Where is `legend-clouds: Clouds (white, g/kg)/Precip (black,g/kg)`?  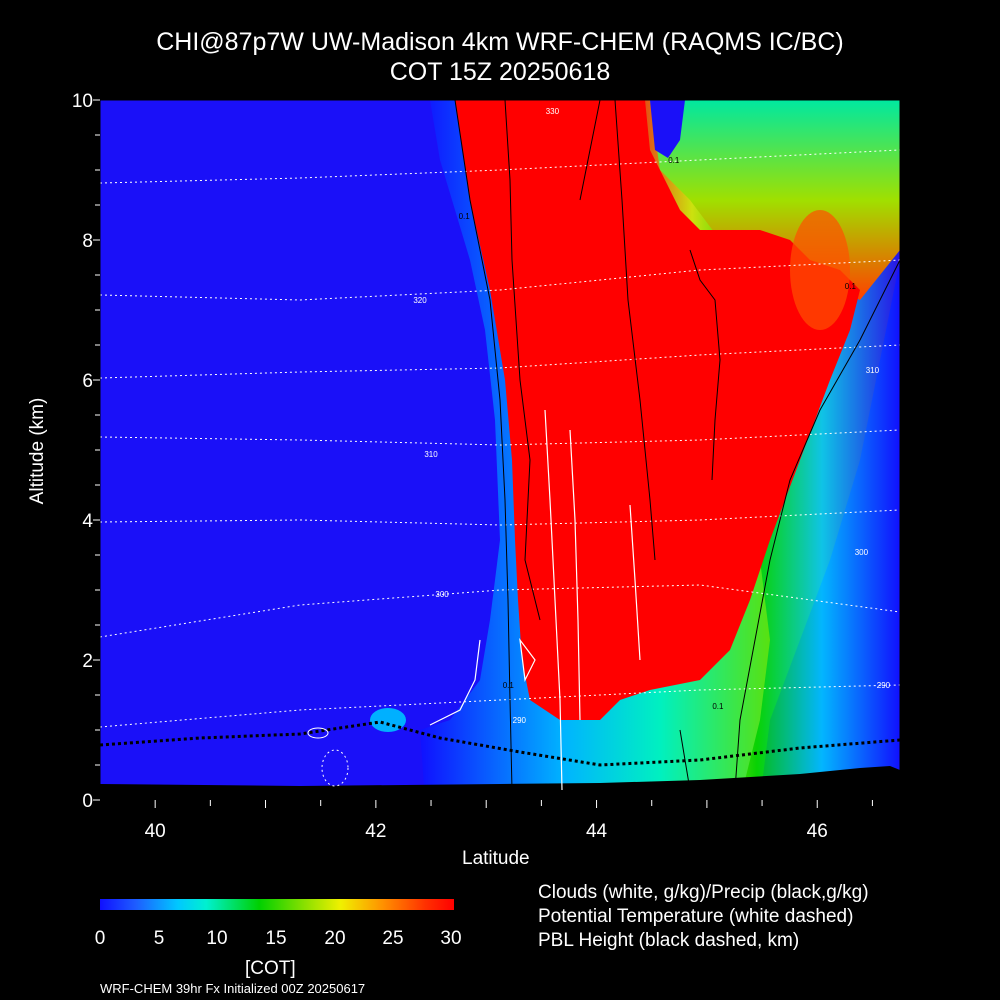 legend-clouds: Clouds (white, g/kg)/Precip (black,g/kg) is located at coordinates (703, 892).